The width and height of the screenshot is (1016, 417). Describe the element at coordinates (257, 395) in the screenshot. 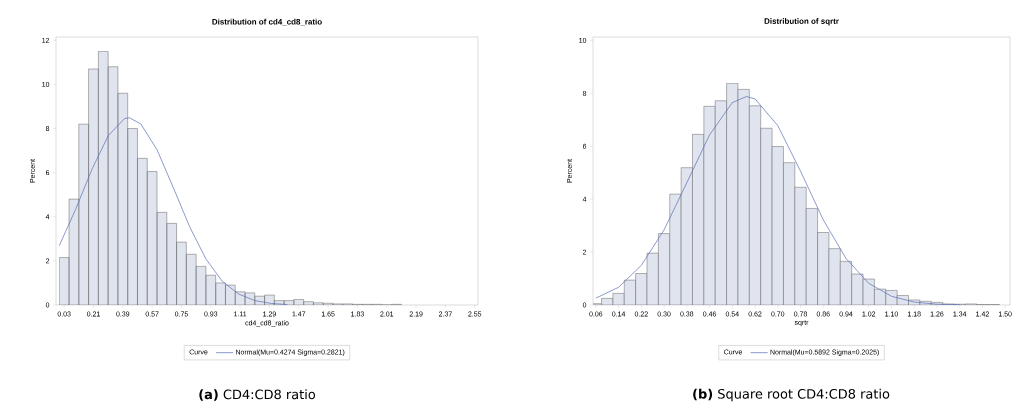

I see `text: (a) CD4:CD8 ratio` at that location.